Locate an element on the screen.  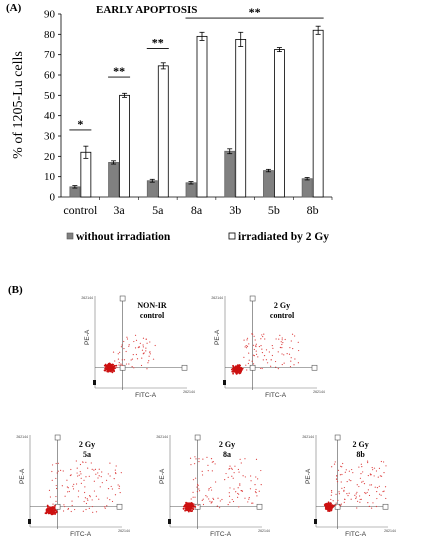
gate-marker is located at coordinates (315, 521).